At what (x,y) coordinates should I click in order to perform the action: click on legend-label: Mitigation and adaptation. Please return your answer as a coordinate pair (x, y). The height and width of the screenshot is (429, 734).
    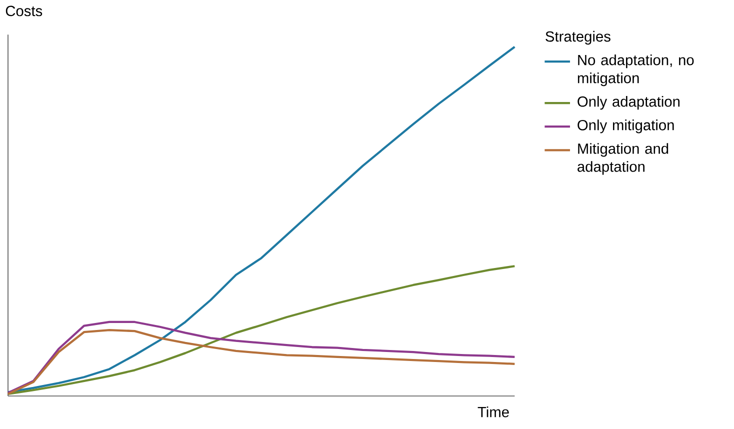
    Looking at the image, I should click on (623, 159).